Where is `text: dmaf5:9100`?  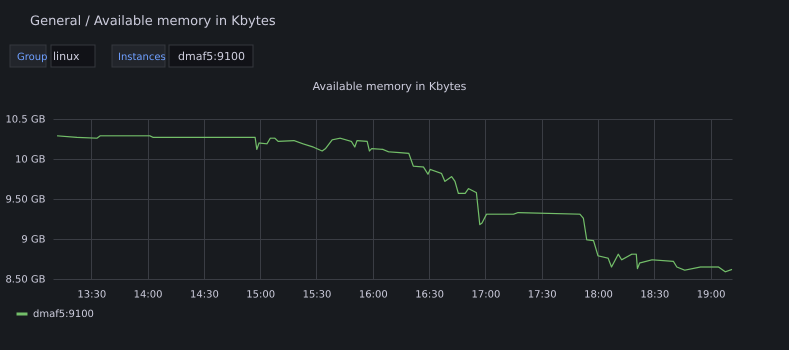 text: dmaf5:9100 is located at coordinates (212, 56).